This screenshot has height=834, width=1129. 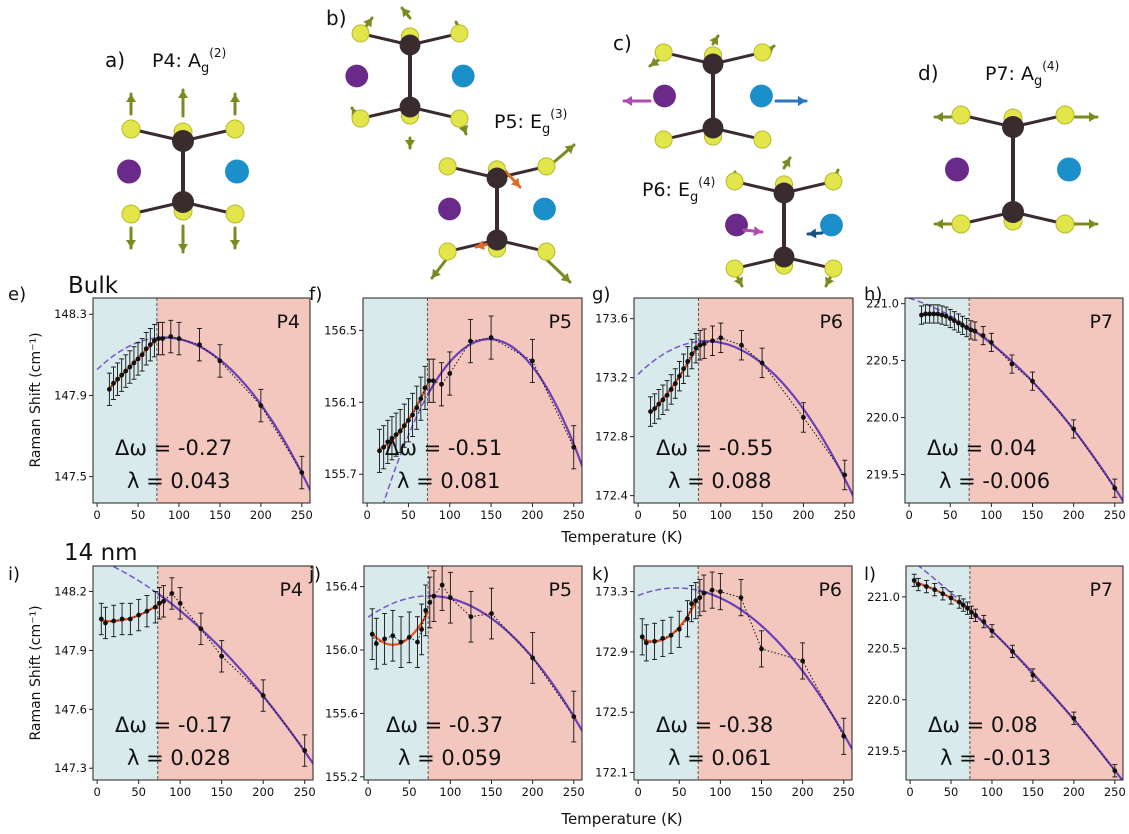 What do you see at coordinates (336, 18) in the screenshot?
I see `structure-panel-letter: b)` at bounding box center [336, 18].